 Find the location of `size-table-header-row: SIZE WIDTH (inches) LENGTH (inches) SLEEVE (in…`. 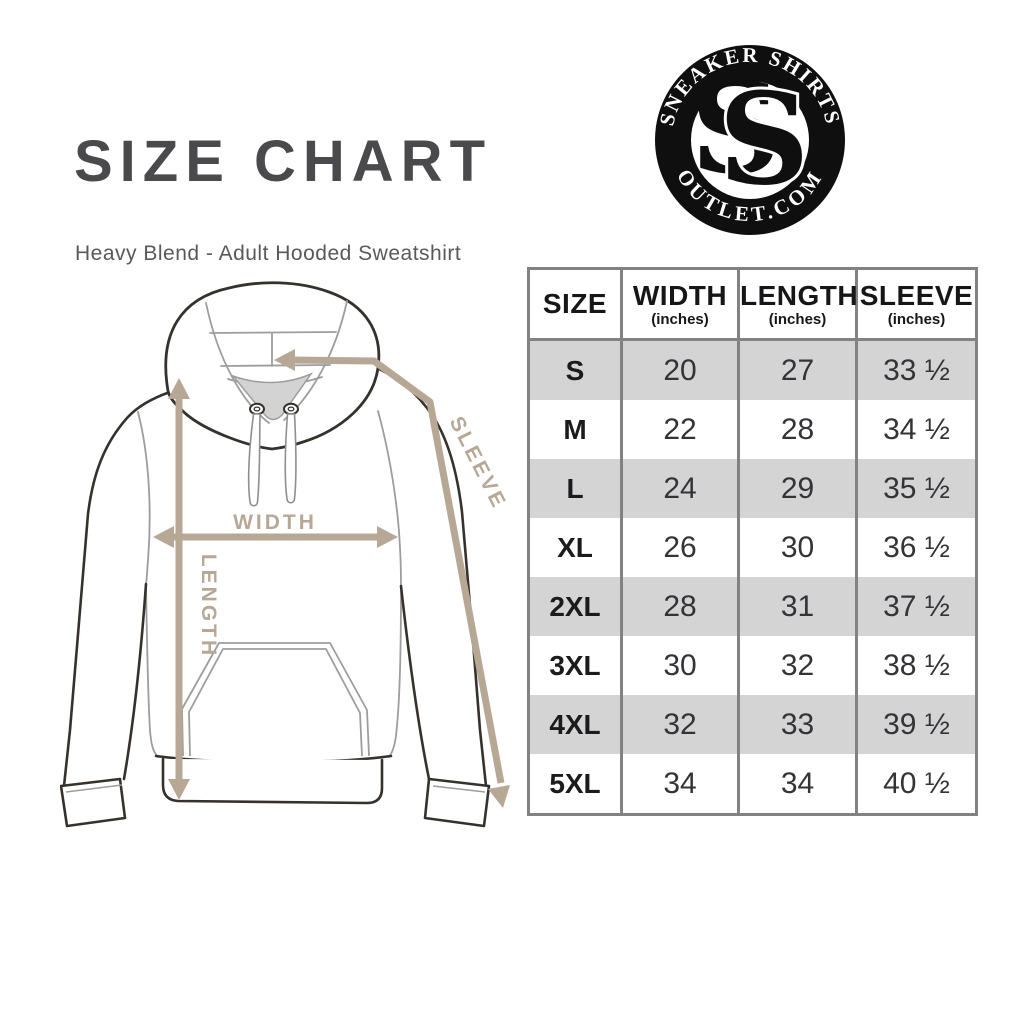

size-table-header-row: SIZE WIDTH (inches) LENGTH (inches) SLEEVE (in… is located at coordinates (752, 304).